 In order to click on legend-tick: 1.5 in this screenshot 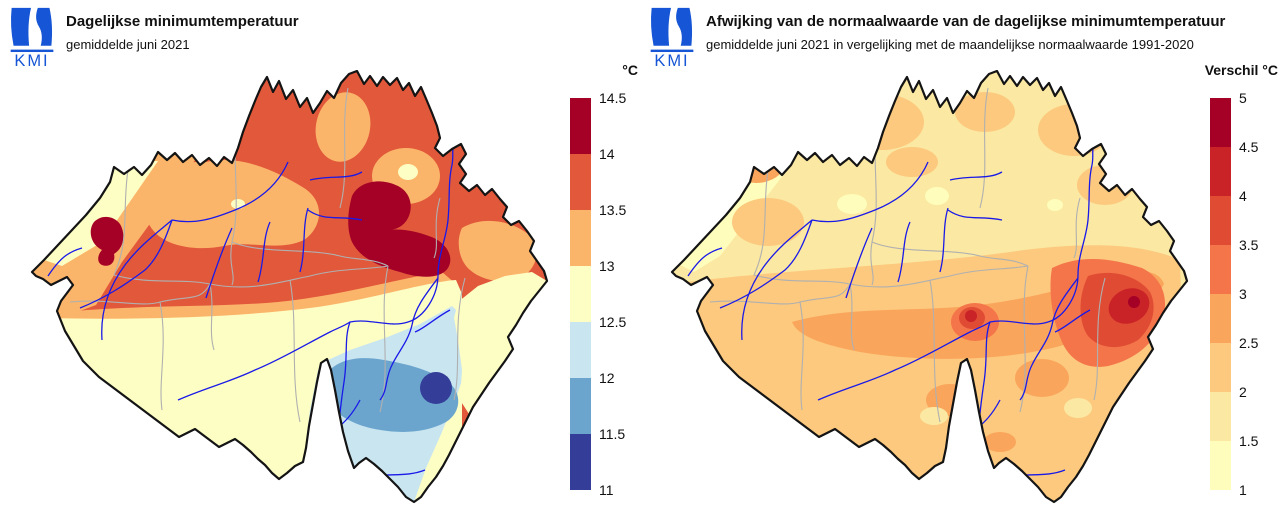, I will do `click(1249, 441)`.